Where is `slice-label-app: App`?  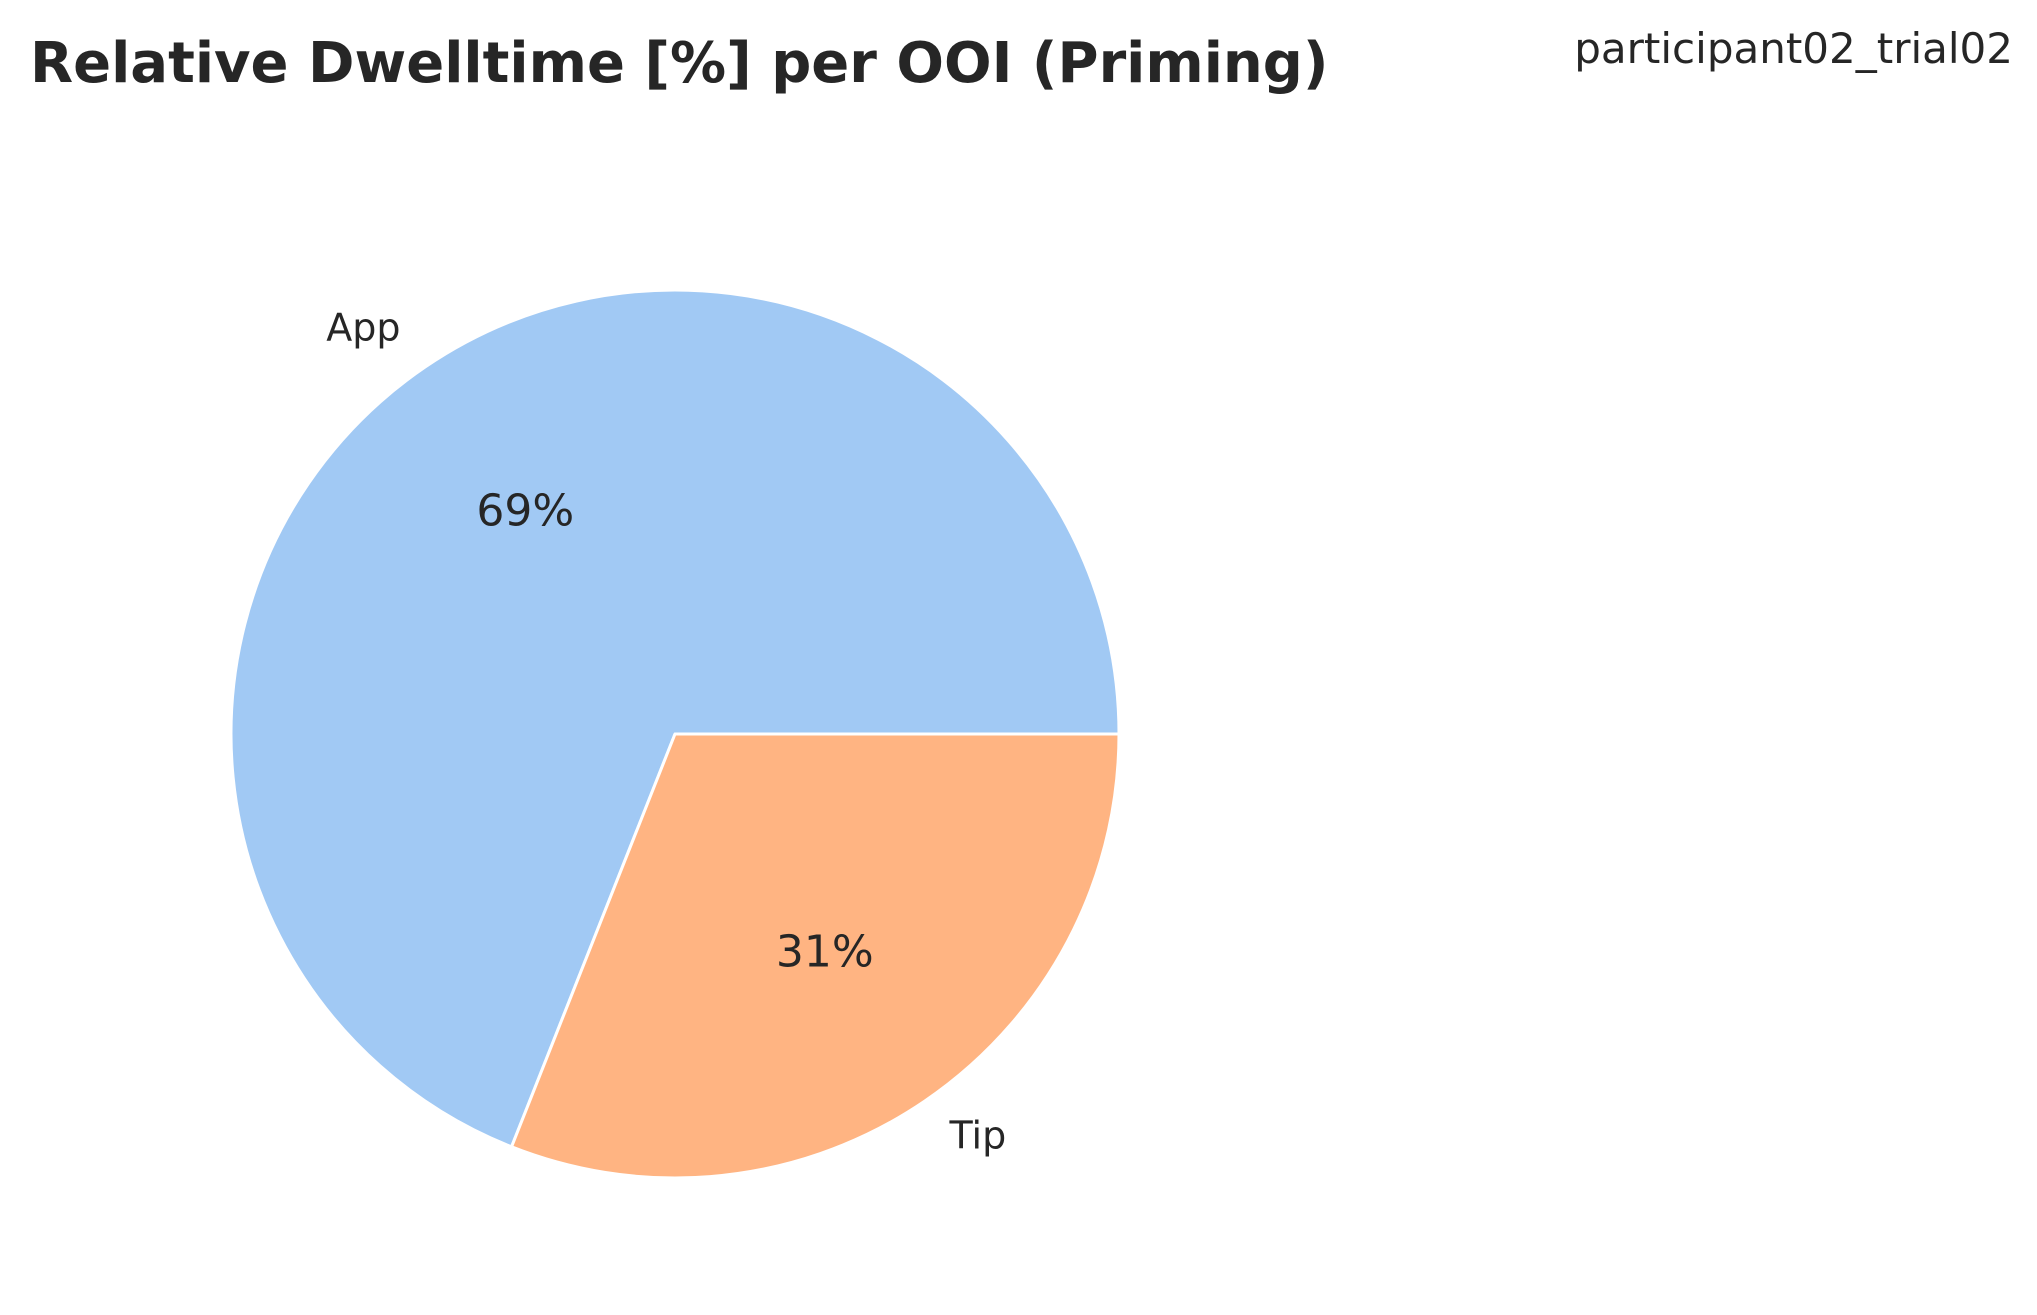 slice-label-app: App is located at coordinates (363, 328).